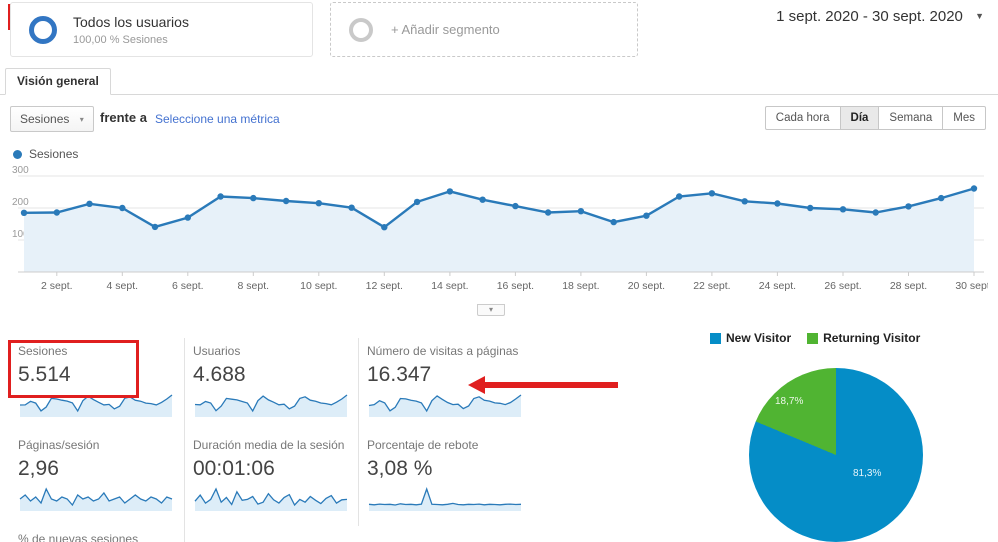 The width and height of the screenshot is (998, 542). I want to click on segment-all-users: Todos los usuarios 100,00 % Sesiones, so click(161, 29).